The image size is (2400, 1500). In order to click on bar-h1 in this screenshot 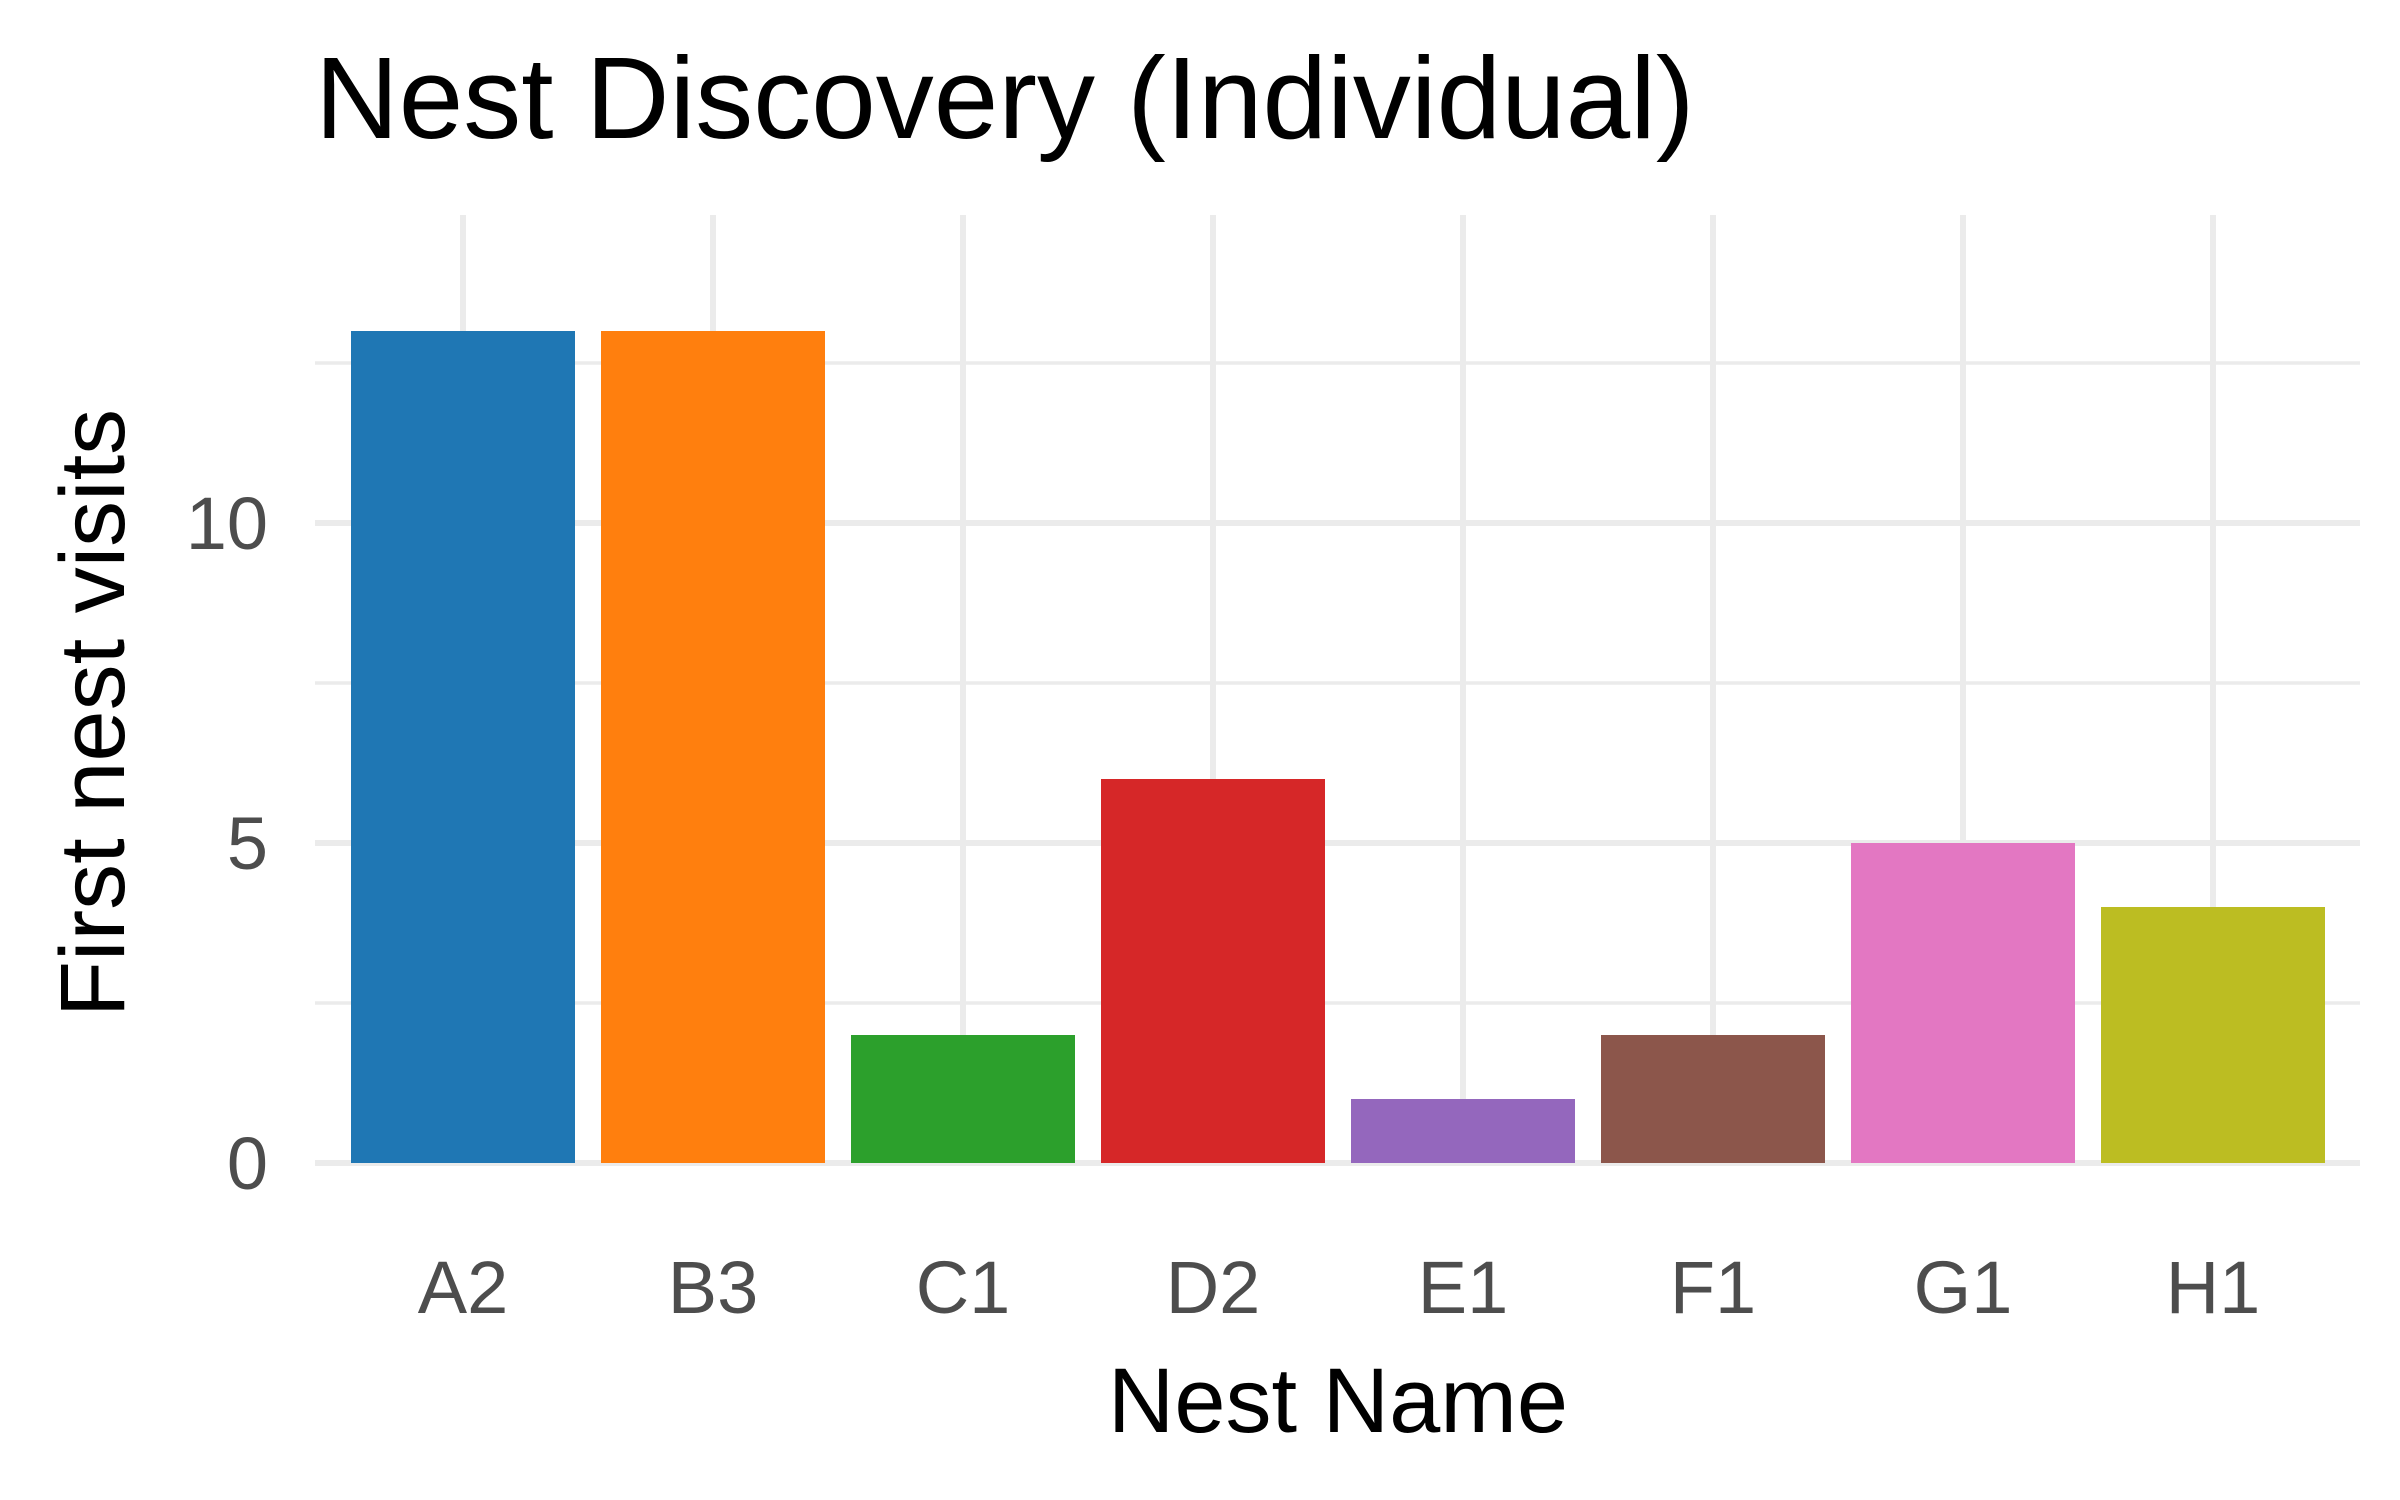, I will do `click(2213, 1035)`.